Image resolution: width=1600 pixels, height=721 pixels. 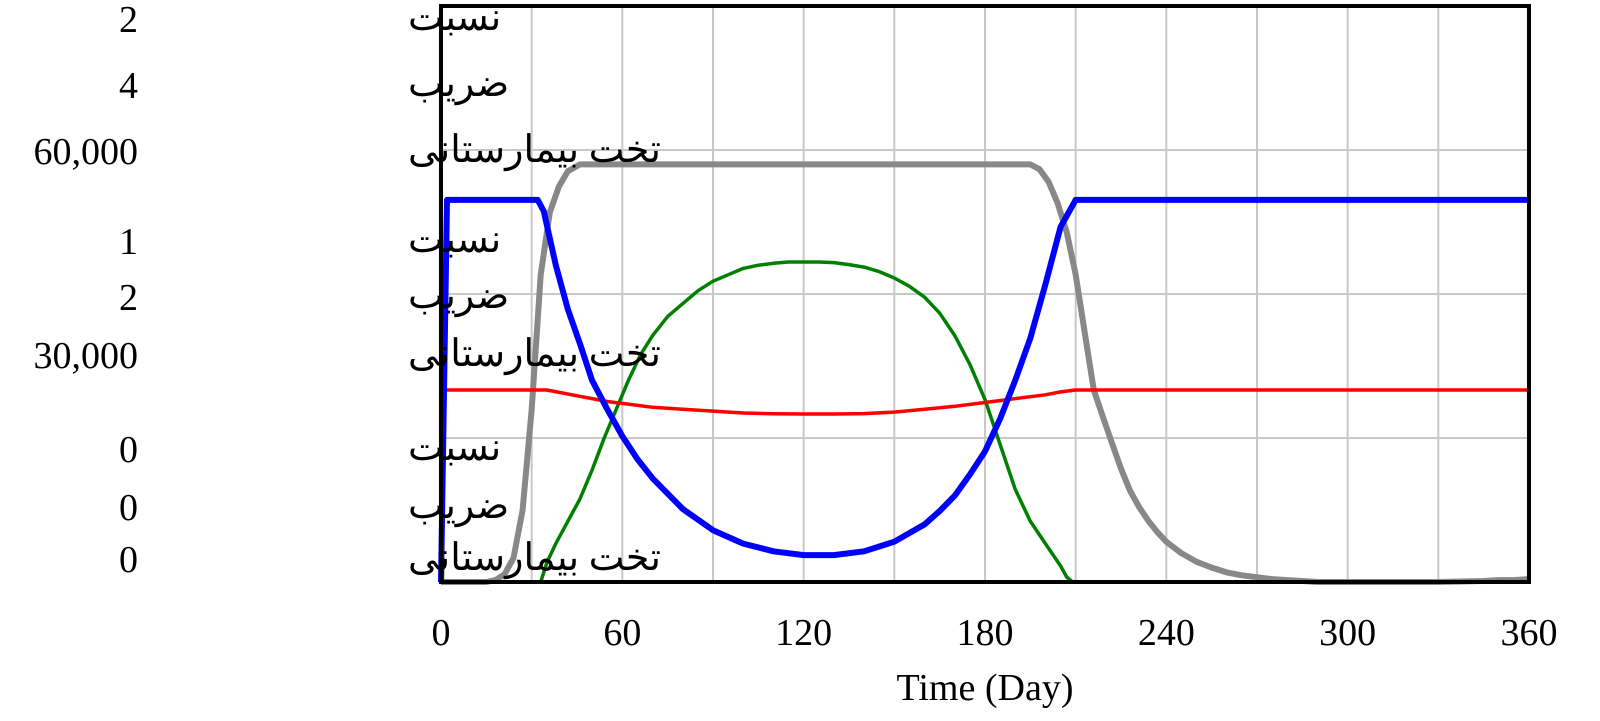 What do you see at coordinates (803, 633) in the screenshot?
I see `x-tick-label: 120` at bounding box center [803, 633].